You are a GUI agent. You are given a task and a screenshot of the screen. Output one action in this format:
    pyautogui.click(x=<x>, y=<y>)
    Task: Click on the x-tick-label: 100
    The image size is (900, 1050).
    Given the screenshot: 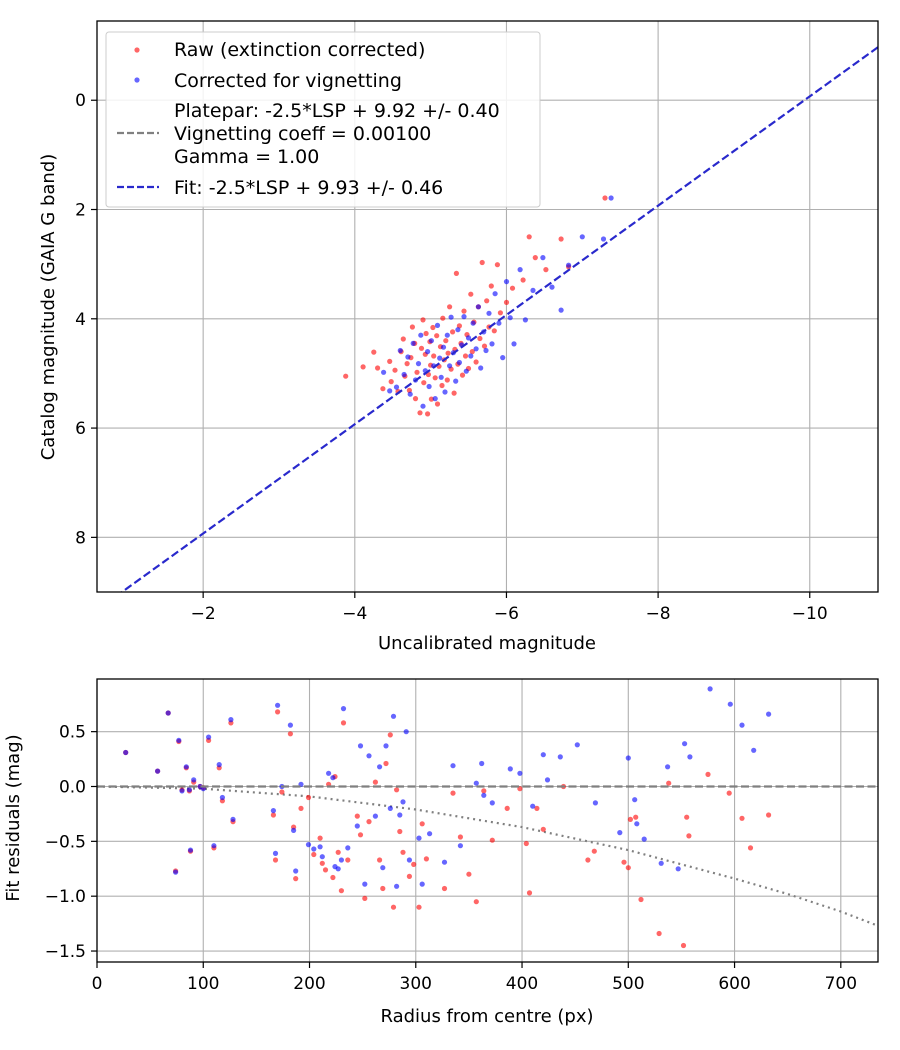 What is the action you would take?
    pyautogui.click(x=203, y=984)
    